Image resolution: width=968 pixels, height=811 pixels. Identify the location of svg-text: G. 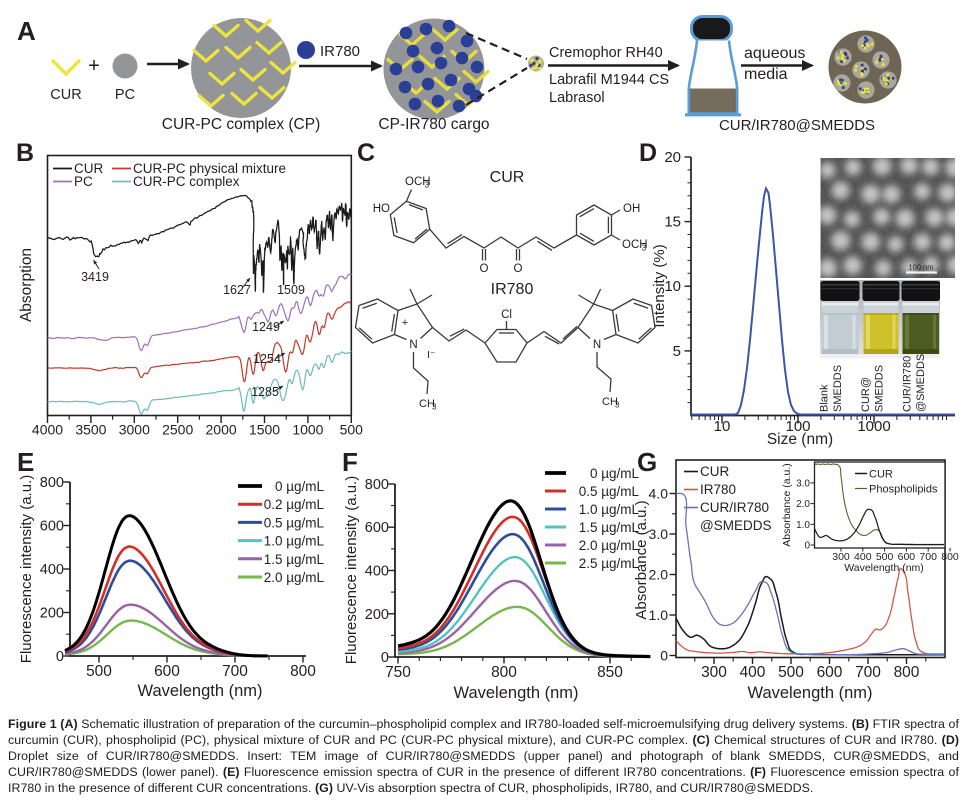
(647, 462).